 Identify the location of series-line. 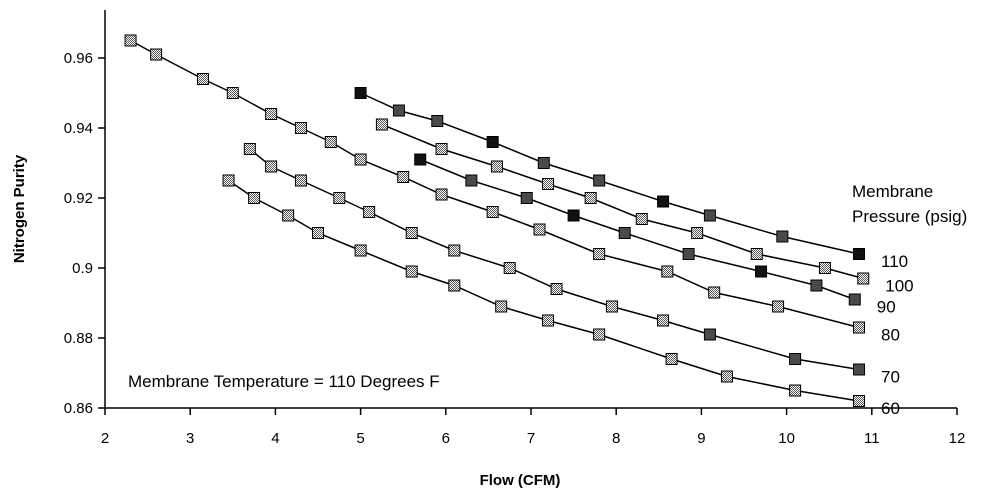
(637, 229).